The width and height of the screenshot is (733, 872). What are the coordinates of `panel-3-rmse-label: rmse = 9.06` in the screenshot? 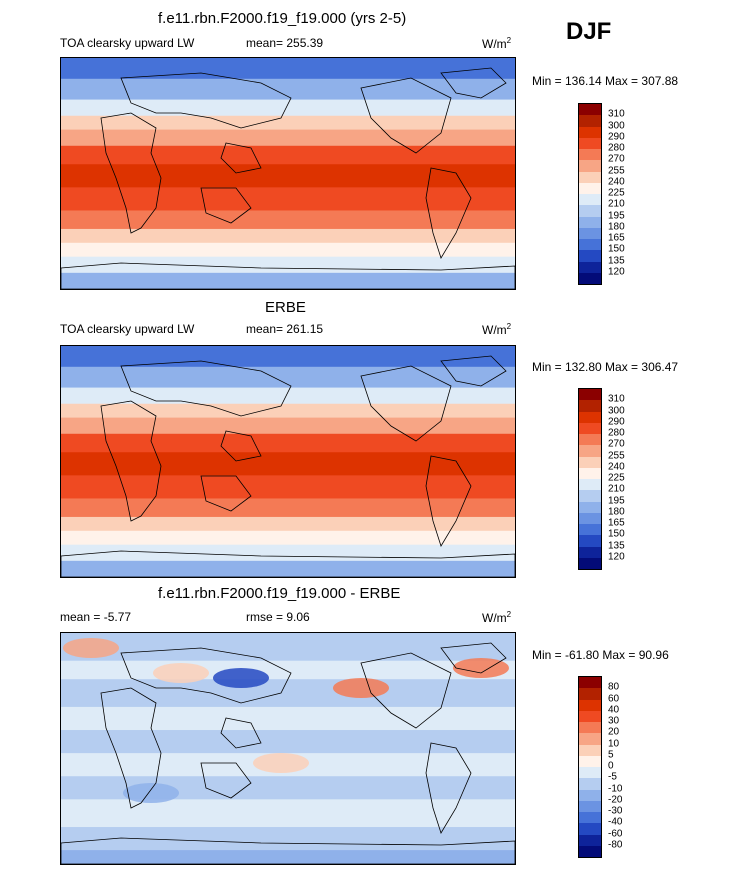 It's located at (278, 617).